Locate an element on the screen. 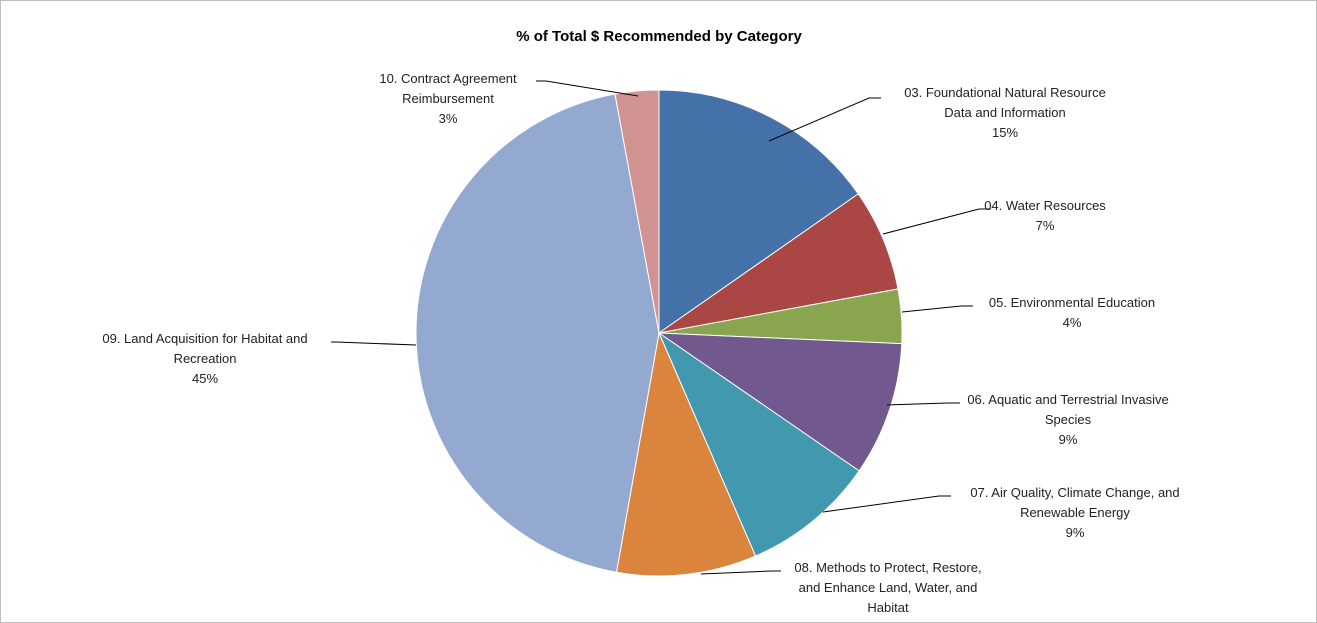  slice-label-3: 05. Environmental Education 4% is located at coordinates (1072, 312).